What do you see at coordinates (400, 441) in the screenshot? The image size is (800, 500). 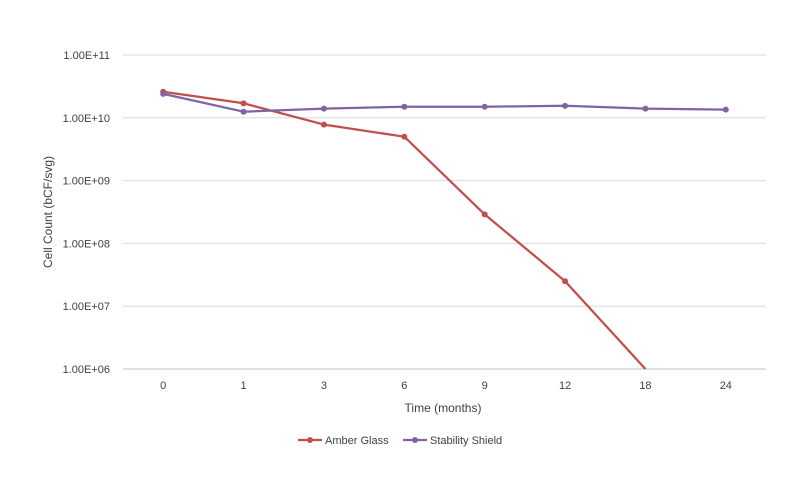 I see `legend: Amber Glass Stability Shield` at bounding box center [400, 441].